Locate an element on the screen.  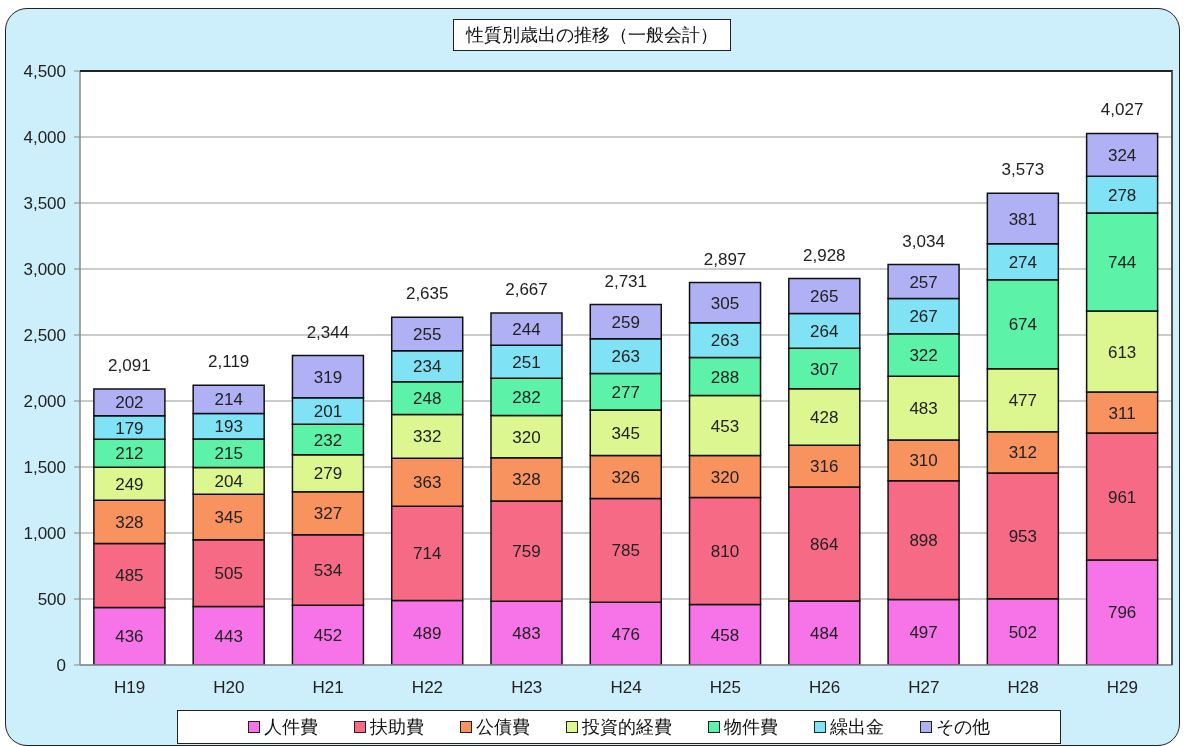
data-label: 179 is located at coordinates (129, 428).